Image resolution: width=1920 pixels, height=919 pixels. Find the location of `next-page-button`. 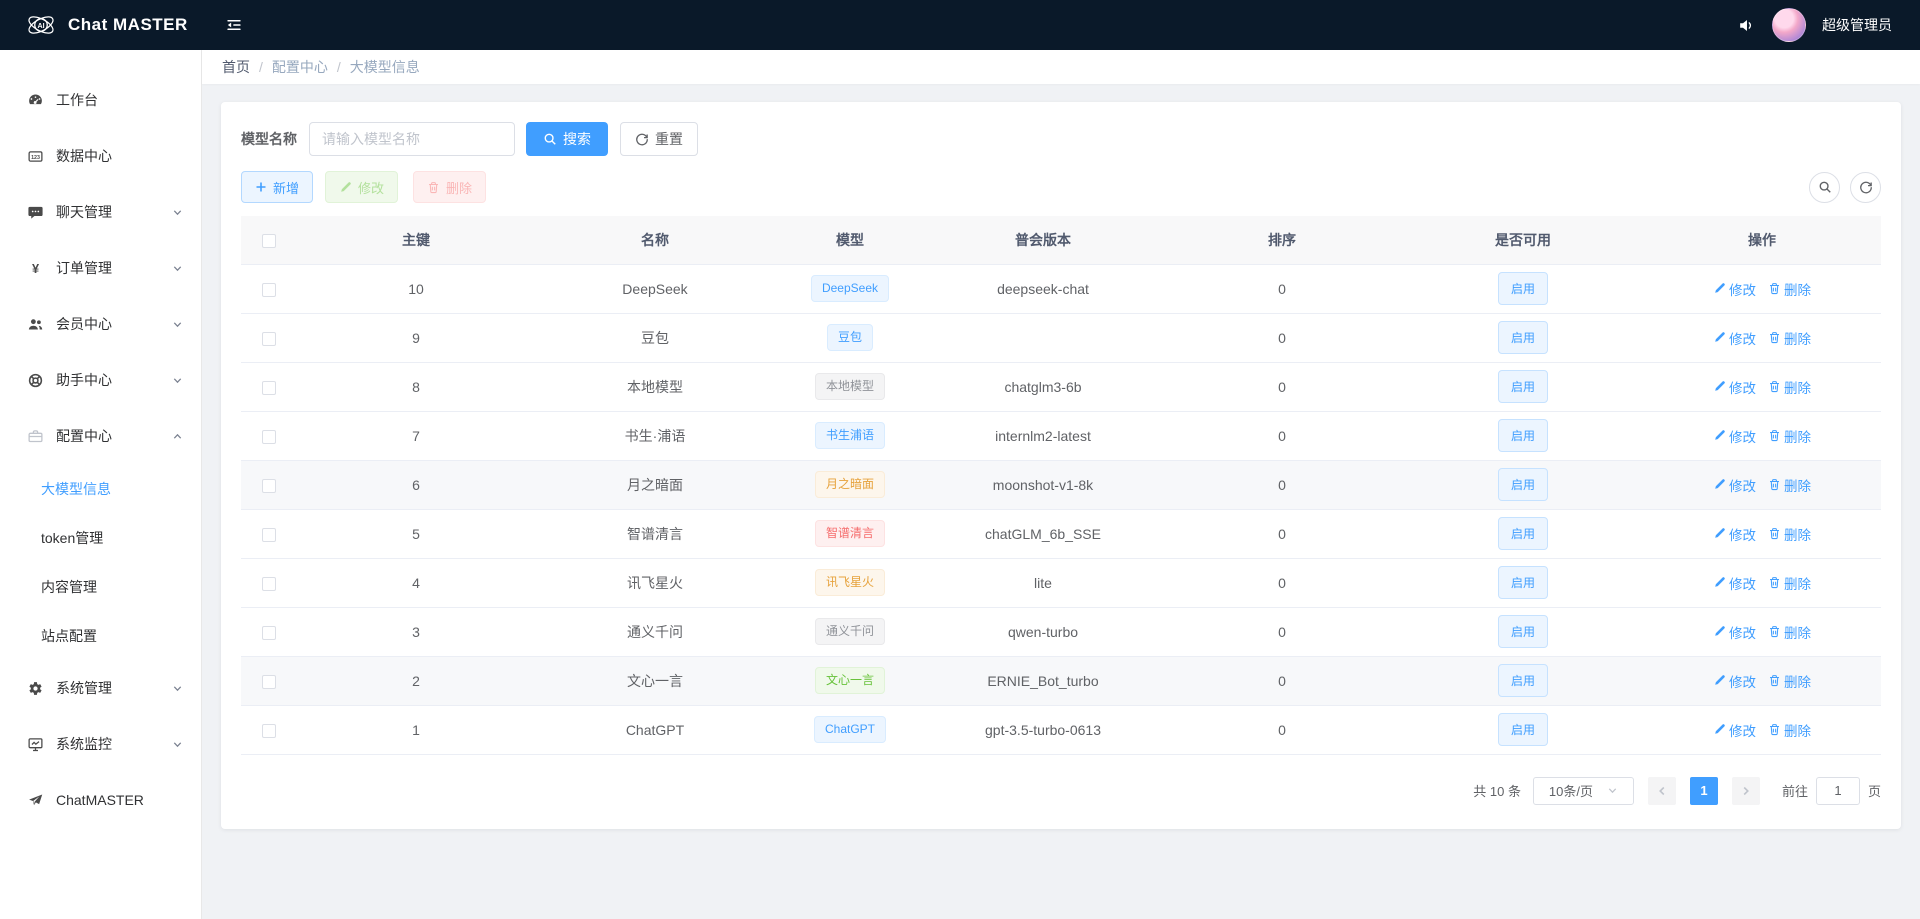

next-page-button is located at coordinates (1745, 790).